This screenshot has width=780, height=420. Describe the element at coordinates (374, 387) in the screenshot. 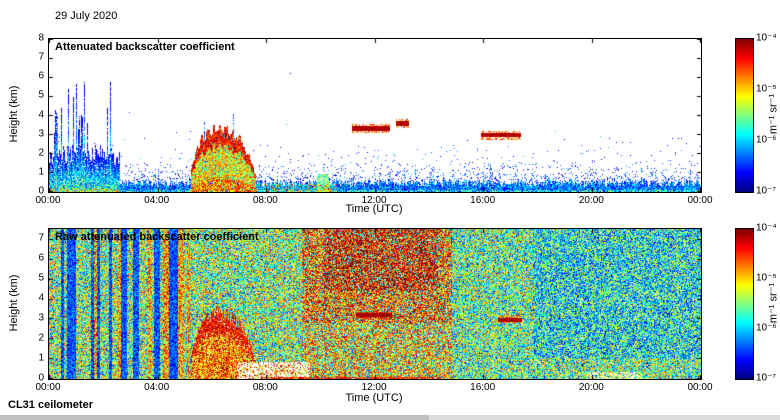

I see `bottom-x-tick-label: 12:00` at that location.